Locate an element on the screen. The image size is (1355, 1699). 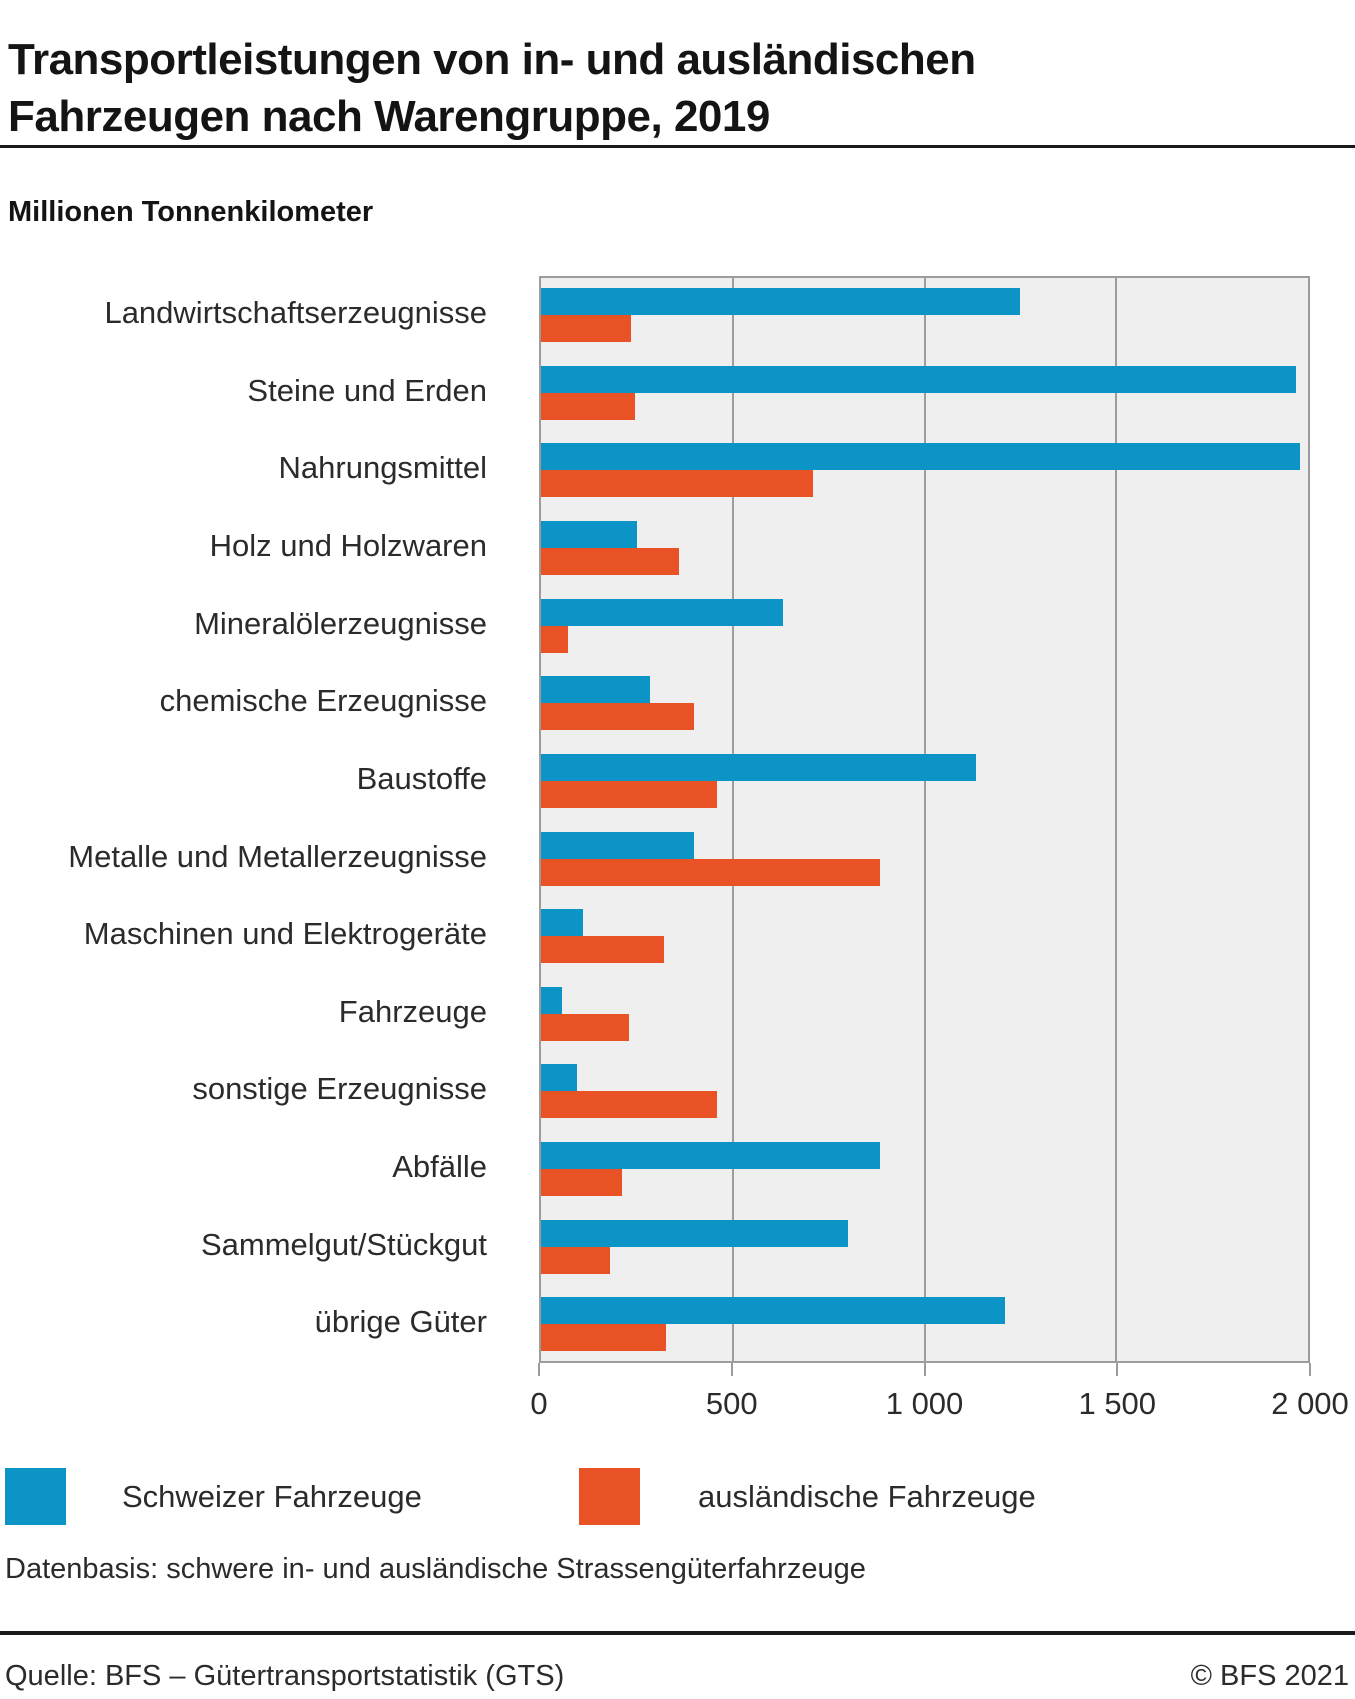
category-label: Maschinen und Elektrogeräte is located at coordinates (285, 934).